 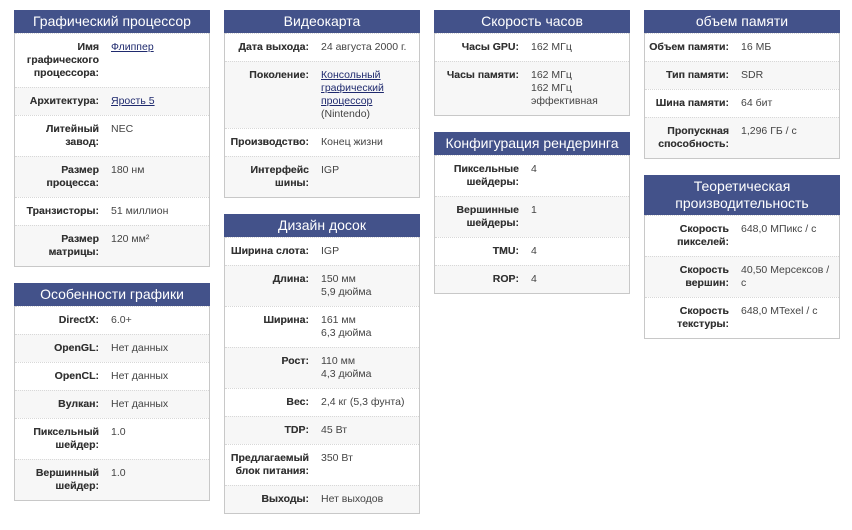 What do you see at coordinates (790, 47) in the screenshot?
I see `spec-value: 16 МБ` at bounding box center [790, 47].